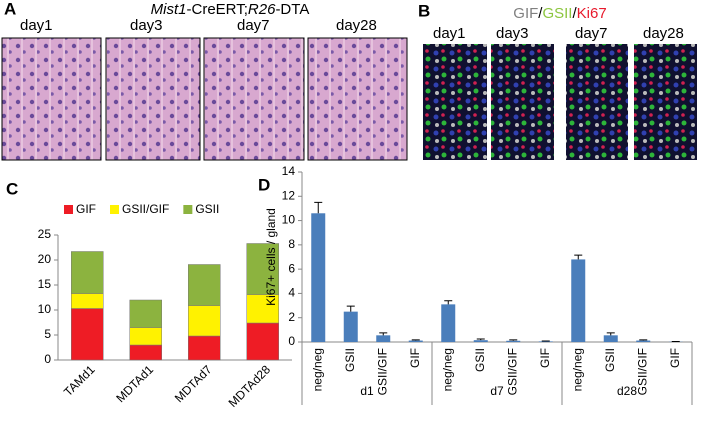 The image size is (701, 428). I want to click on panel-label: A, so click(10, 9).